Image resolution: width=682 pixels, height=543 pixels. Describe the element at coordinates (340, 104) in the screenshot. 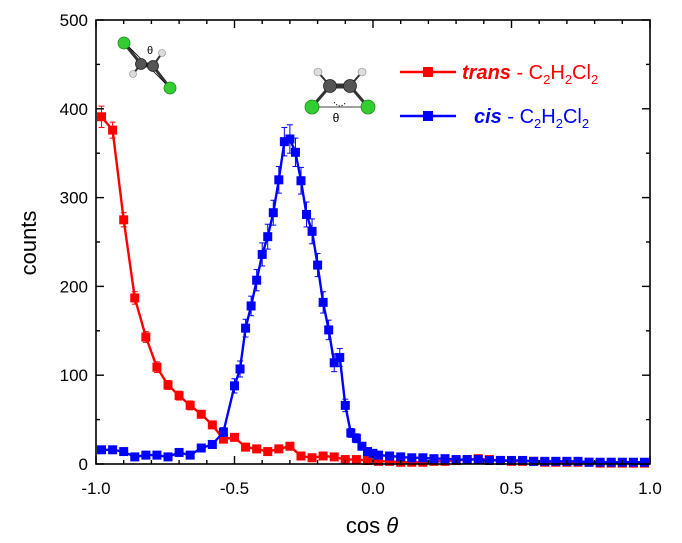

I see `cis-angle-arc` at that location.